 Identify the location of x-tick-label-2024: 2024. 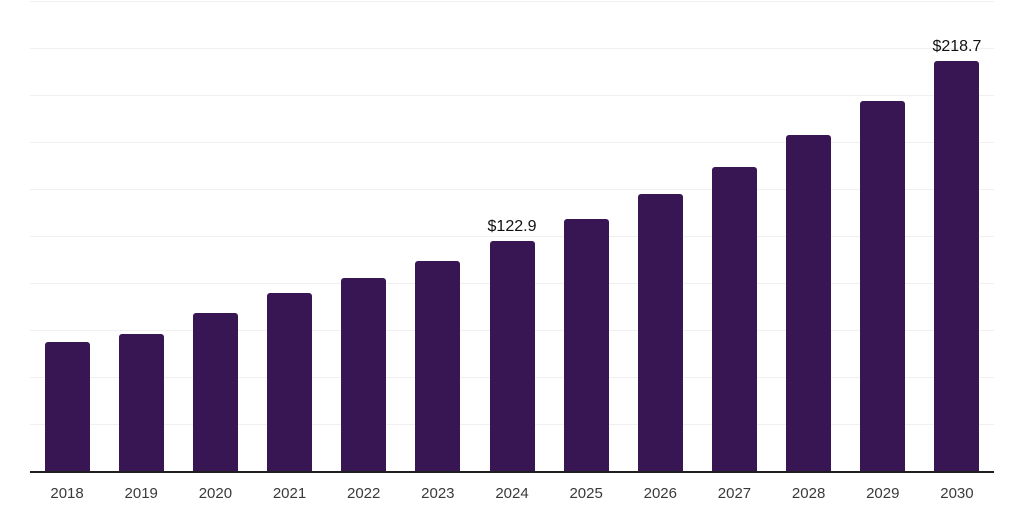
(512, 493).